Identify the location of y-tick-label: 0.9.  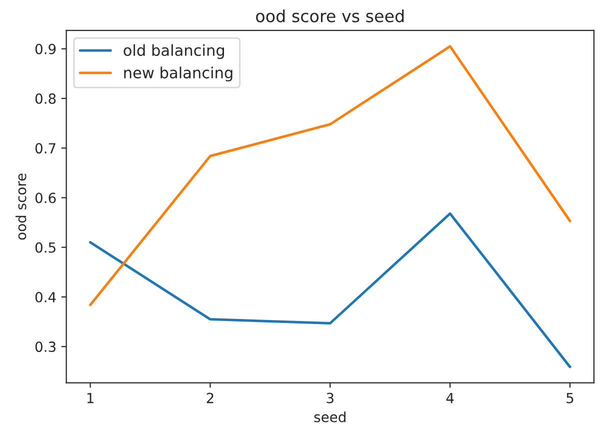
(45, 49).